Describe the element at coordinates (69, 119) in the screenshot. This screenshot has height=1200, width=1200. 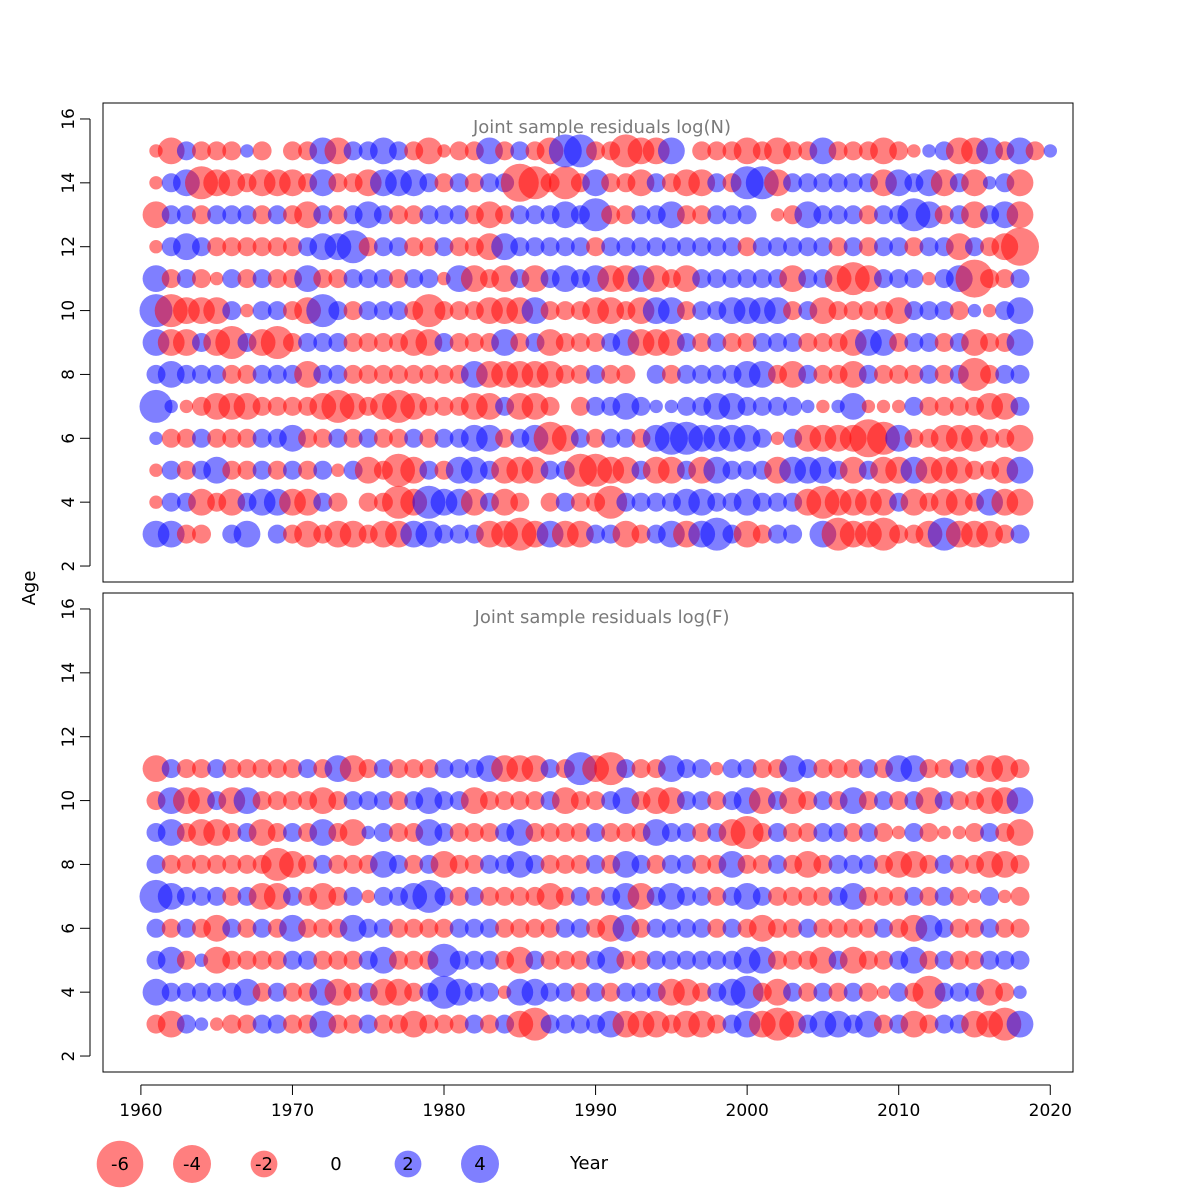
I see `y-tick-label: 16` at that location.